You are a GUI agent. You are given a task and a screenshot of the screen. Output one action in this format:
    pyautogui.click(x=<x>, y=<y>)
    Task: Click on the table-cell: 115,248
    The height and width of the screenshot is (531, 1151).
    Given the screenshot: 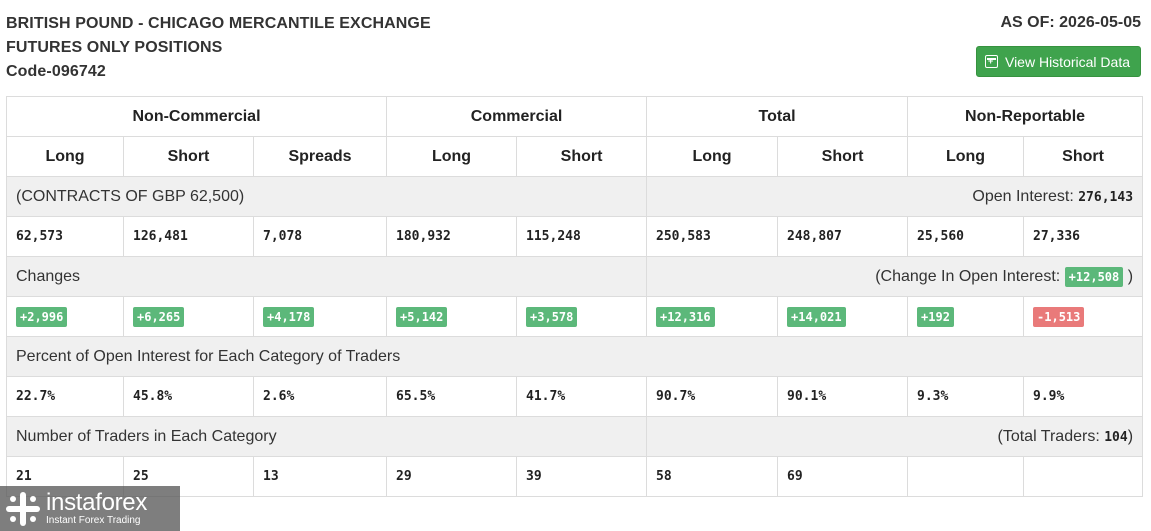 What is the action you would take?
    pyautogui.click(x=582, y=236)
    